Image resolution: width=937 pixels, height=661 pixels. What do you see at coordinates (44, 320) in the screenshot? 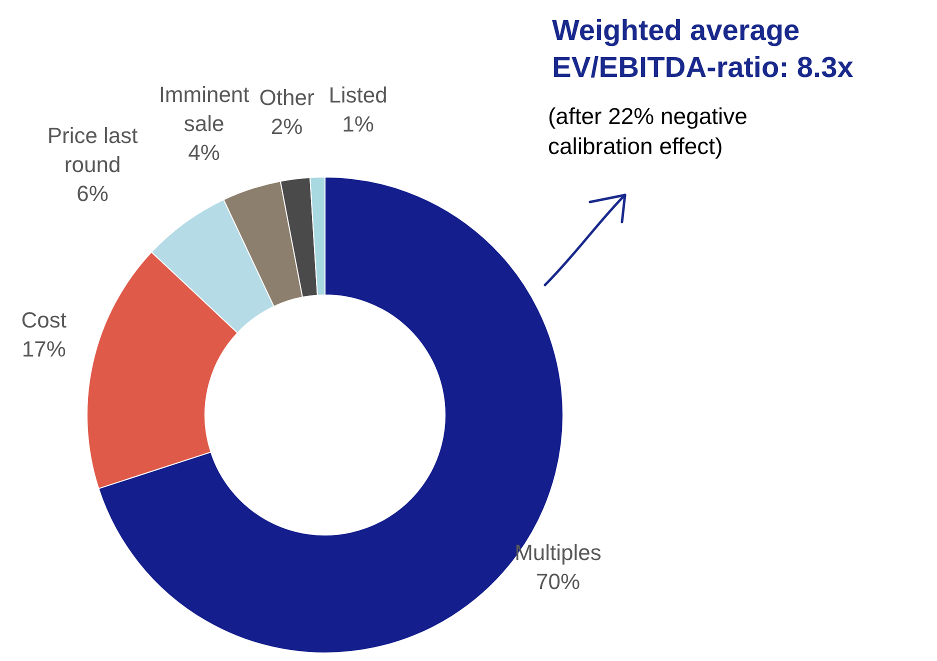
I see `slice-label: Cost` at bounding box center [44, 320].